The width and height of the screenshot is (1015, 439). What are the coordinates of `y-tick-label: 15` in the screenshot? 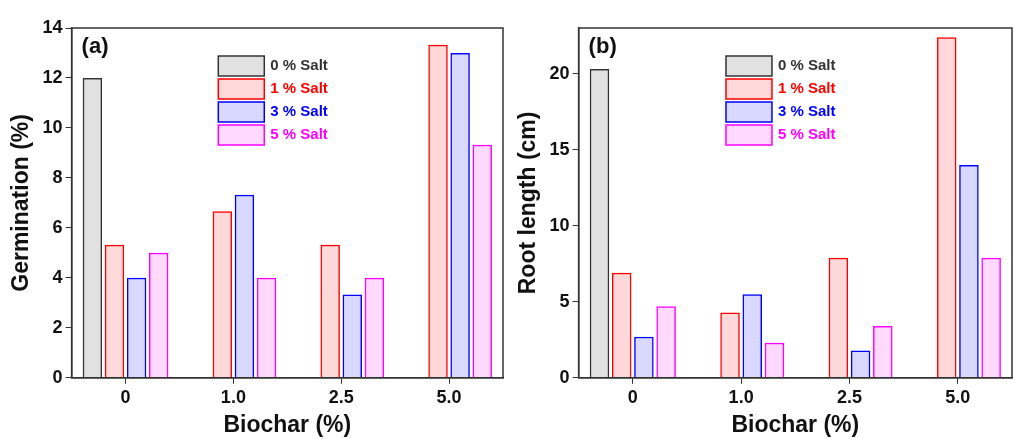 It's located at (559, 148).